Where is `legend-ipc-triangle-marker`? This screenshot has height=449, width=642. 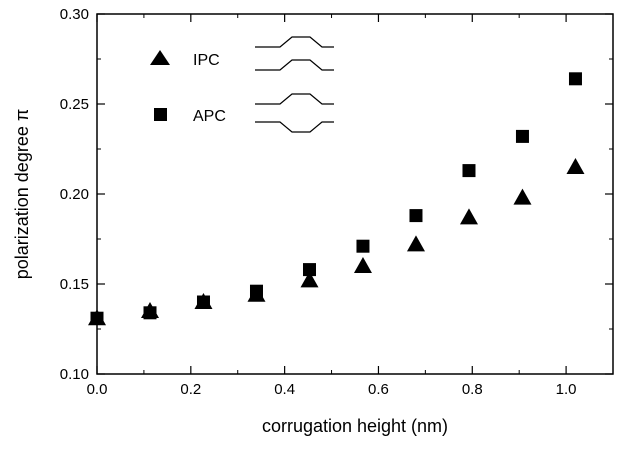 legend-ipc-triangle-marker is located at coordinates (160, 57).